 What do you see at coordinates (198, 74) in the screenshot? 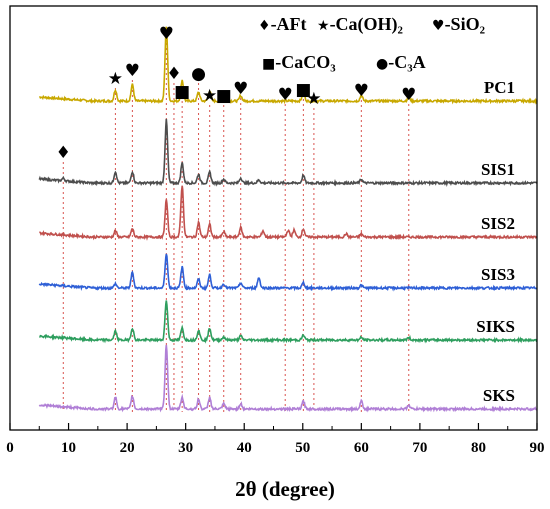
I see `phase-marker: ●` at bounding box center [198, 74].